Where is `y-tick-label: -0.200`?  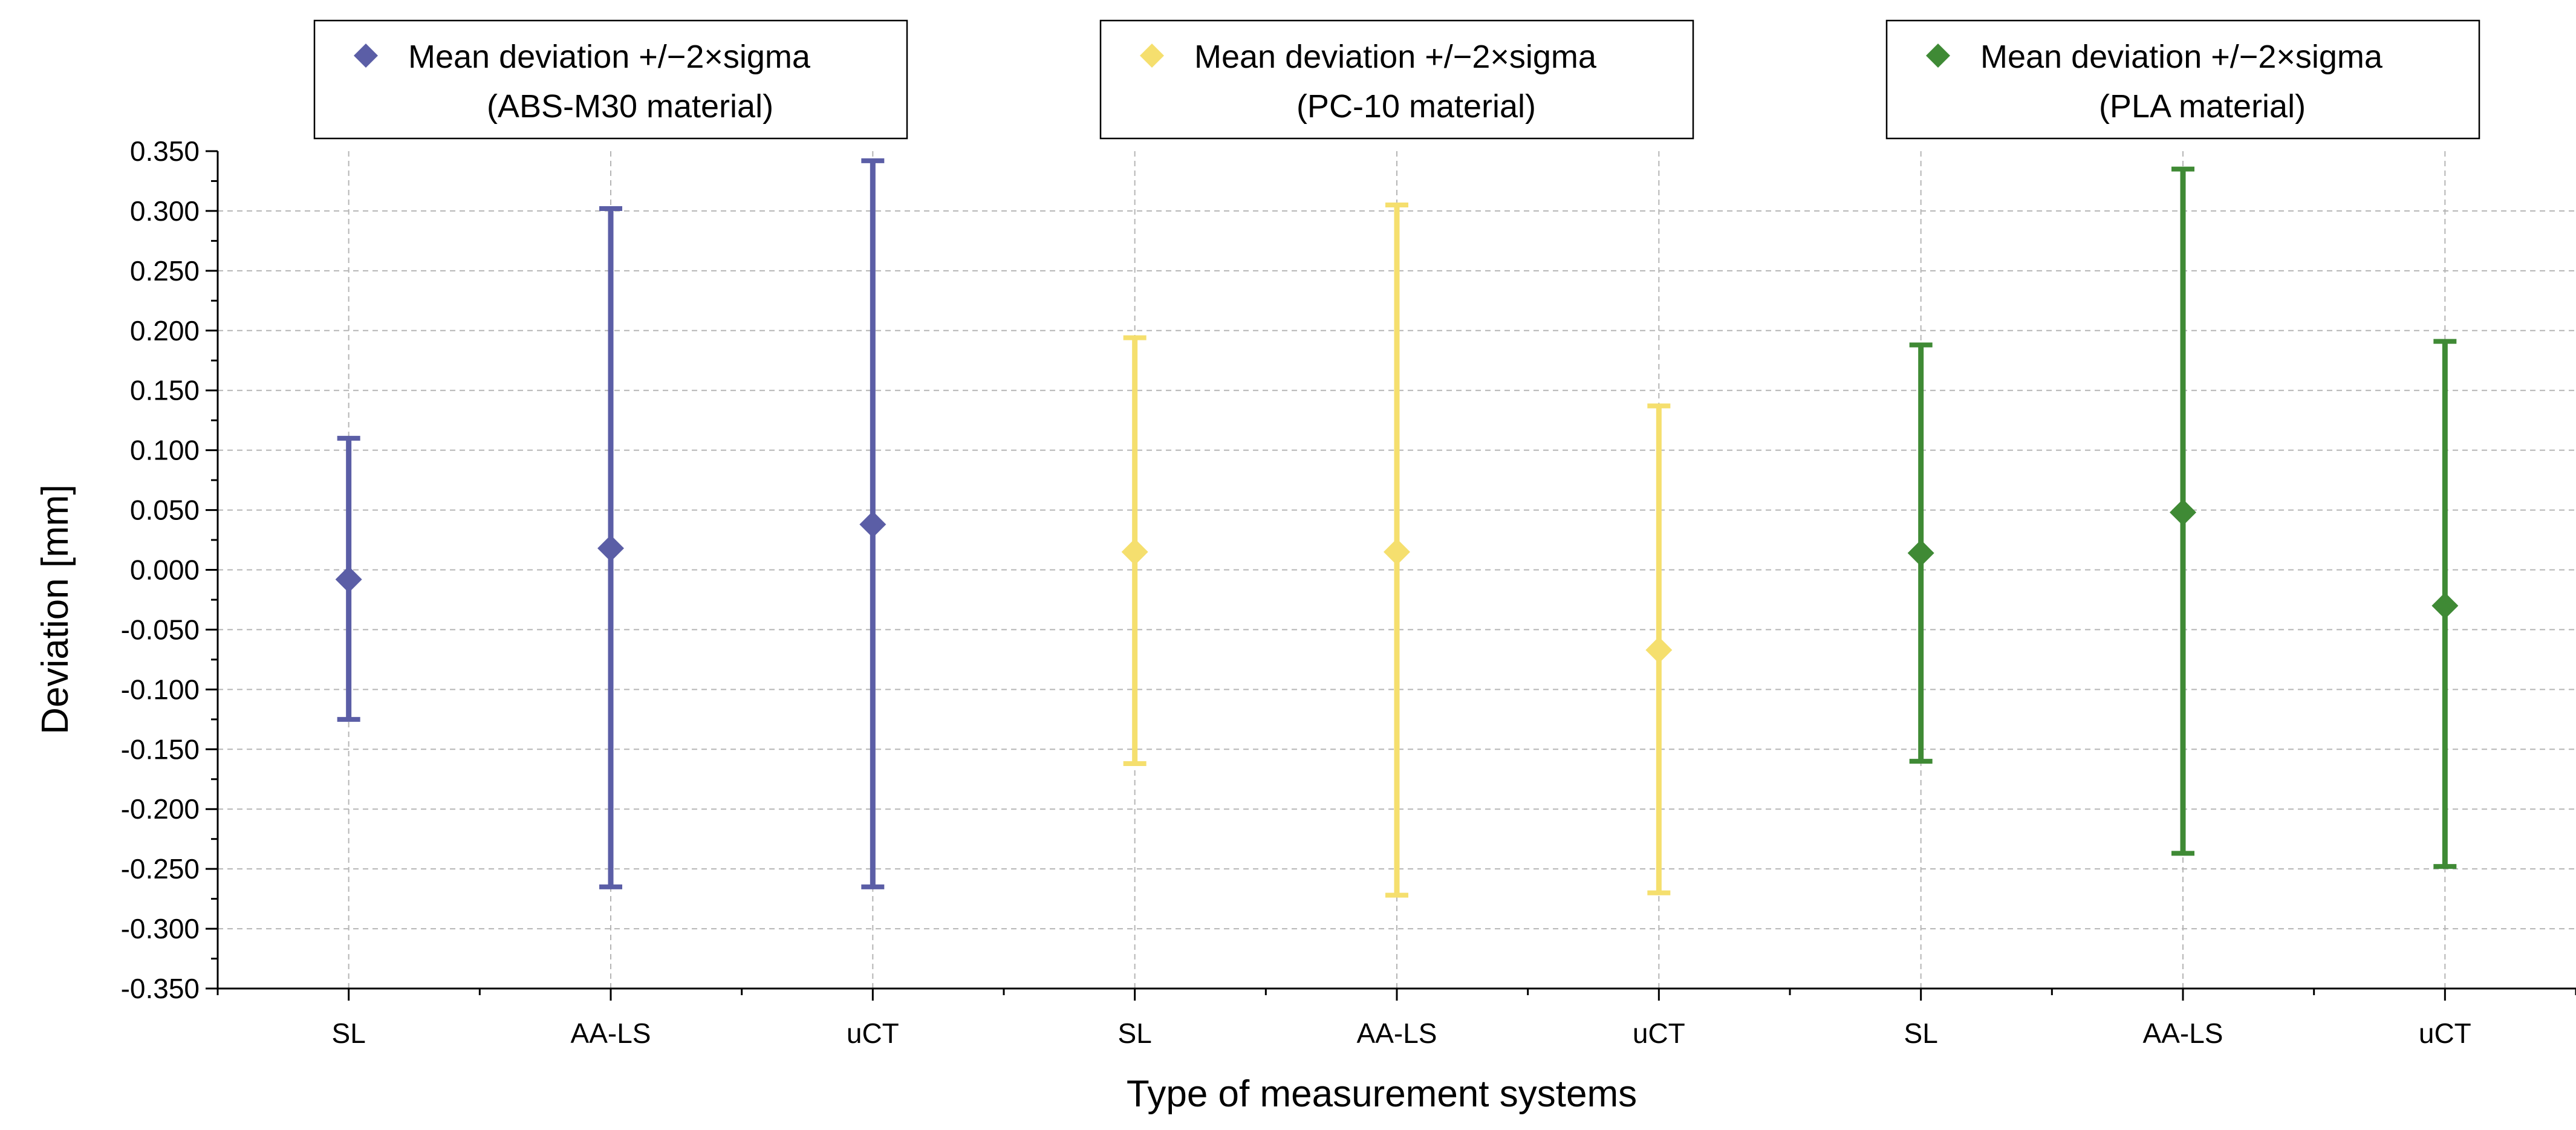
y-tick-label: -0.200 is located at coordinates (161, 809).